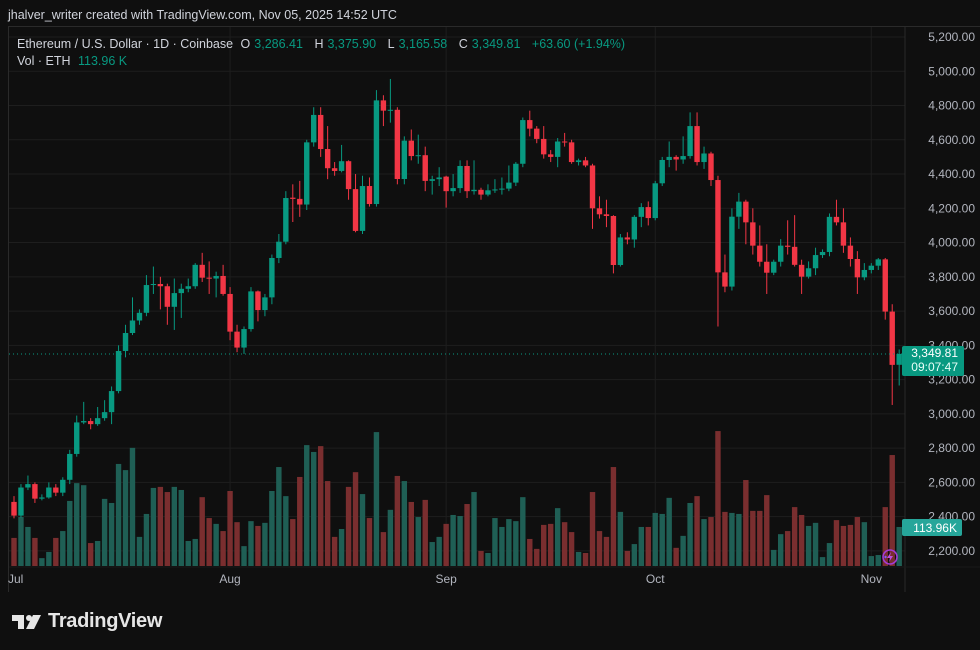  I want to click on price-tick-label: 3,000.00, so click(951, 414).